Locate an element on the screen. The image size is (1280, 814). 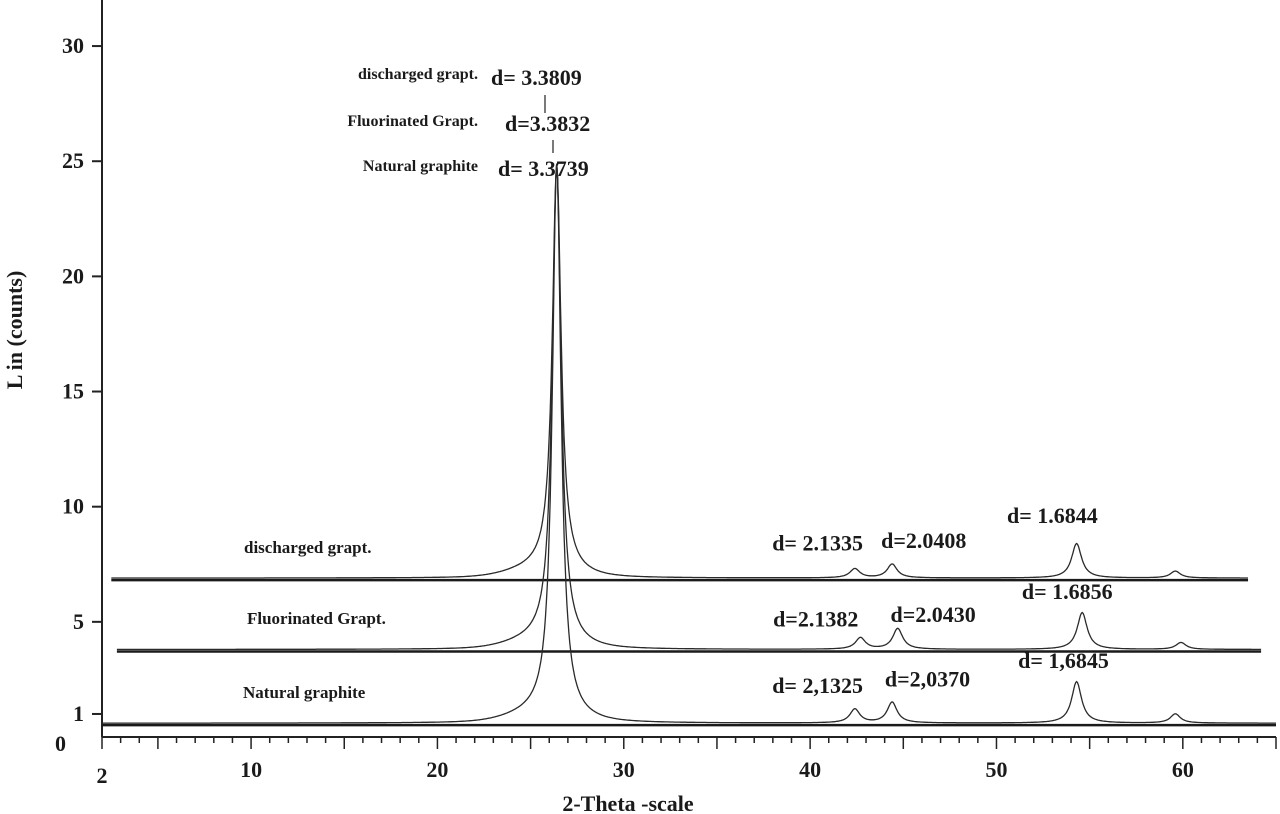
annotation-series-name: discharged grapt. is located at coordinates (418, 74).